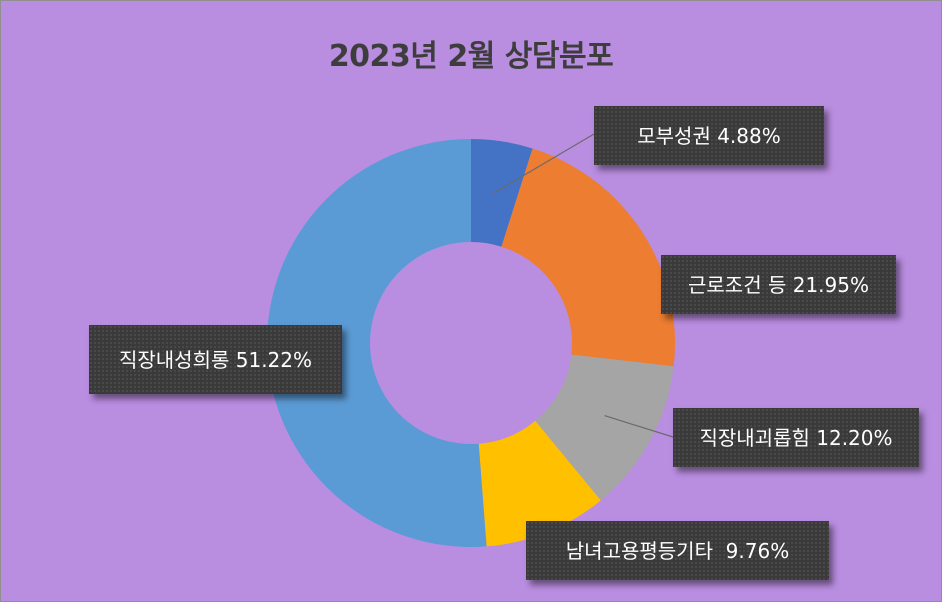  What do you see at coordinates (471, 56) in the screenshot?
I see `chart-title: 2023년 2월 상담분포` at bounding box center [471, 56].